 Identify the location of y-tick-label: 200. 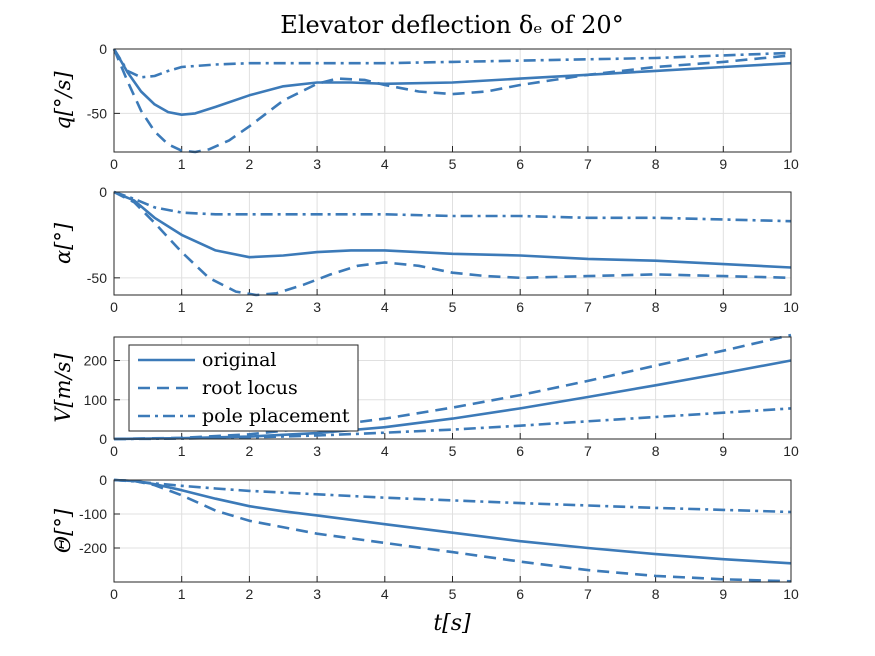
(96, 361).